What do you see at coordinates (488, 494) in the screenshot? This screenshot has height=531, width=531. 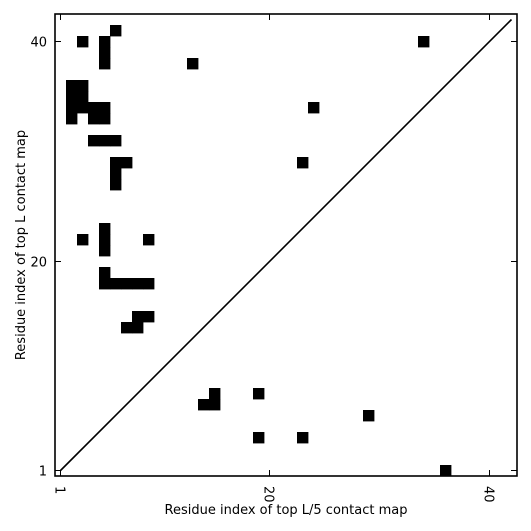 I see `x-tick-label: 40` at bounding box center [488, 494].